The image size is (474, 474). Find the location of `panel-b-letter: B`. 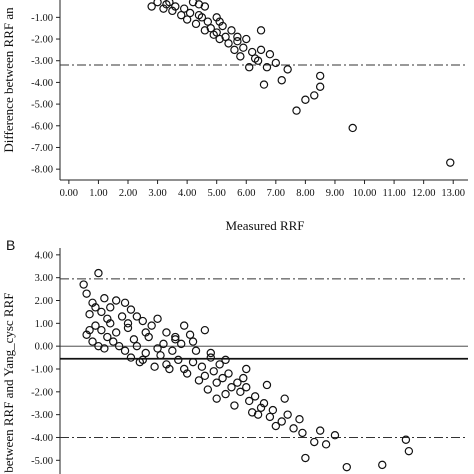

panel-b-letter: B is located at coordinates (10, 245).